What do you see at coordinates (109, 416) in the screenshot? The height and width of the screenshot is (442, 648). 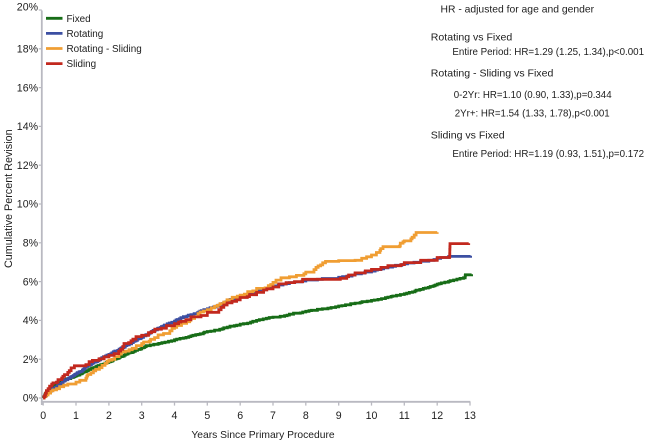 I see `svg-text: 2` at bounding box center [109, 416].